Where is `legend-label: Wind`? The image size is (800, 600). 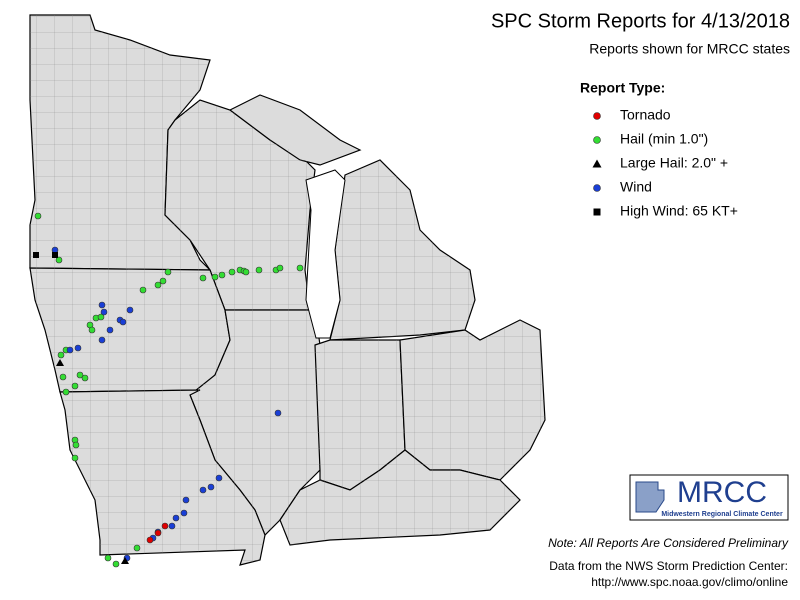 legend-label: Wind is located at coordinates (636, 187).